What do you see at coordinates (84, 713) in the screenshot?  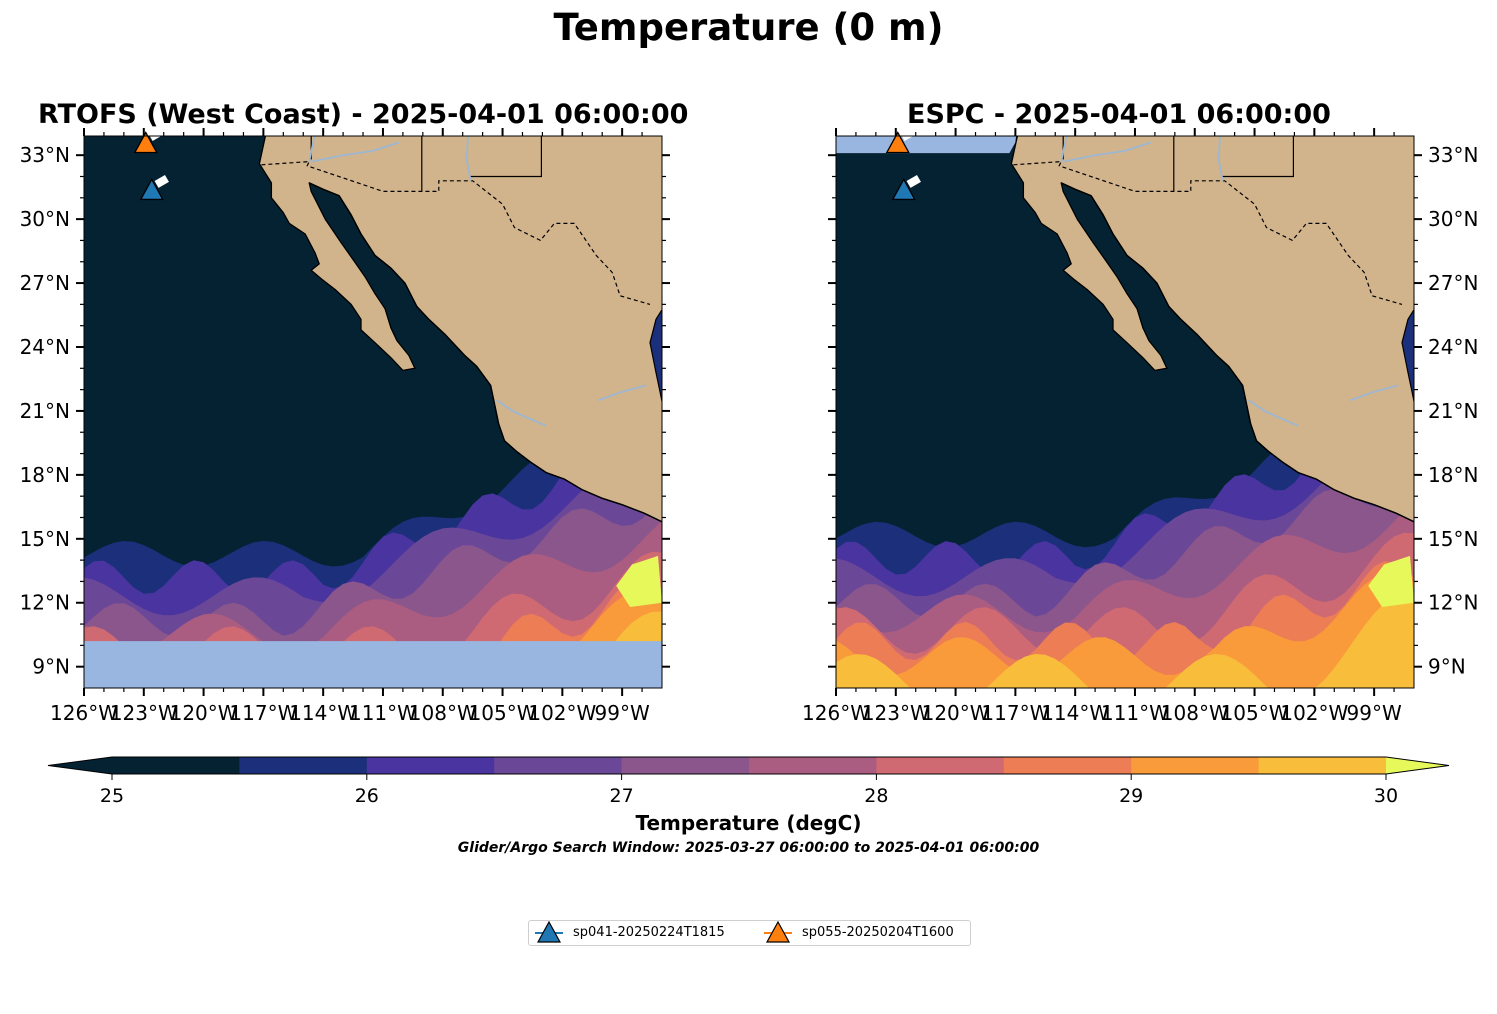 I see `lon-tick-label: 126°W` at bounding box center [84, 713].